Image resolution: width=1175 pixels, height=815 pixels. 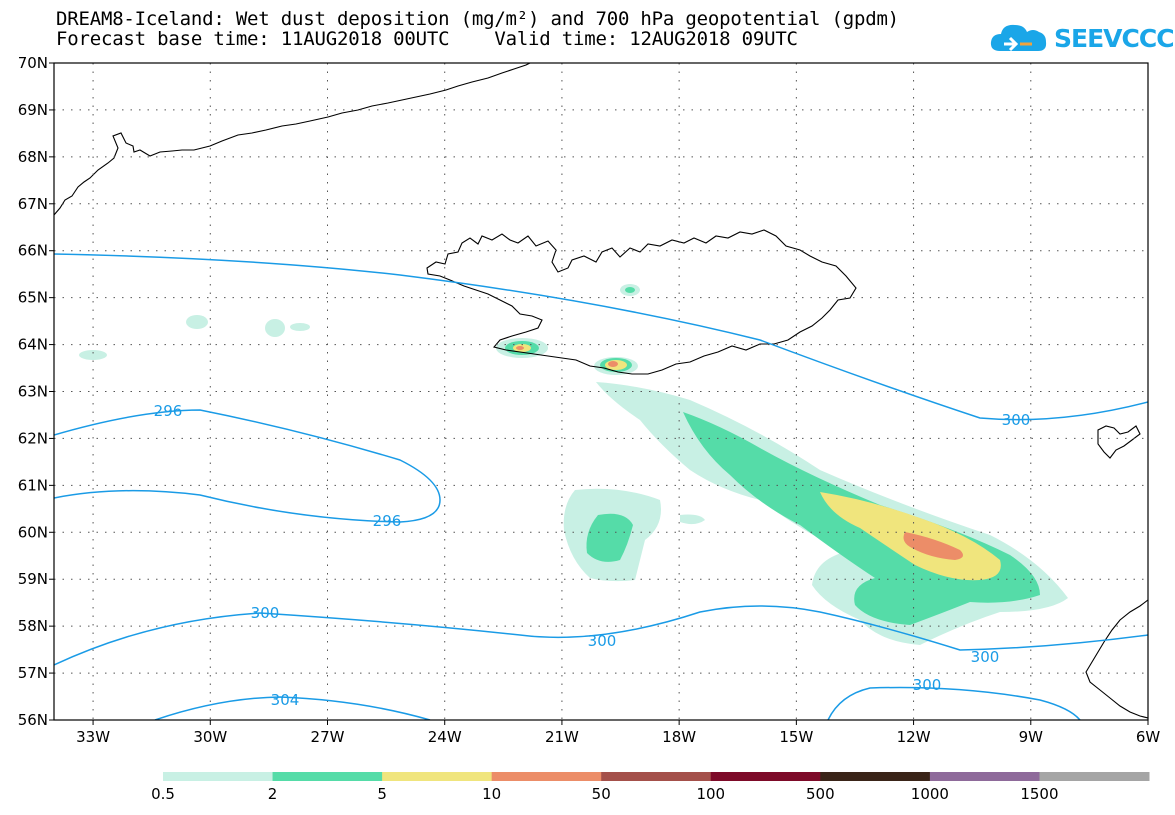 What do you see at coordinates (33, 157) in the screenshot?
I see `lat-tick-label: 68N` at bounding box center [33, 157].